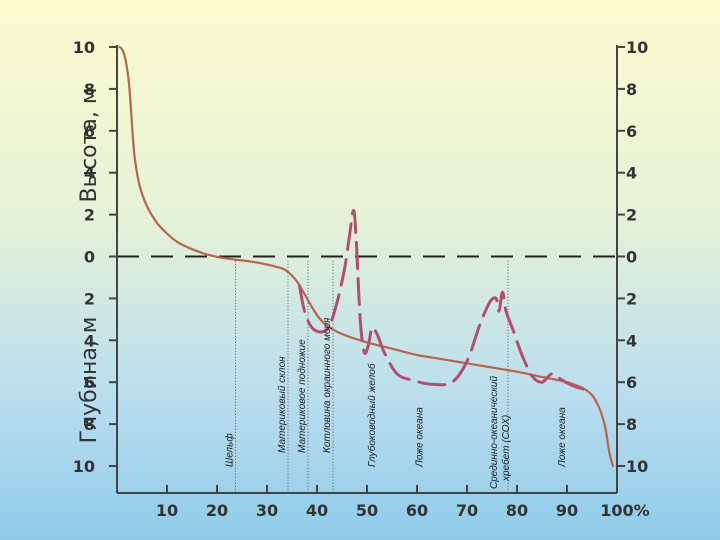 This screenshot has height=540, width=720. What do you see at coordinates (624, 510) in the screenshot?
I see `x-tick-label: 100%` at bounding box center [624, 510].